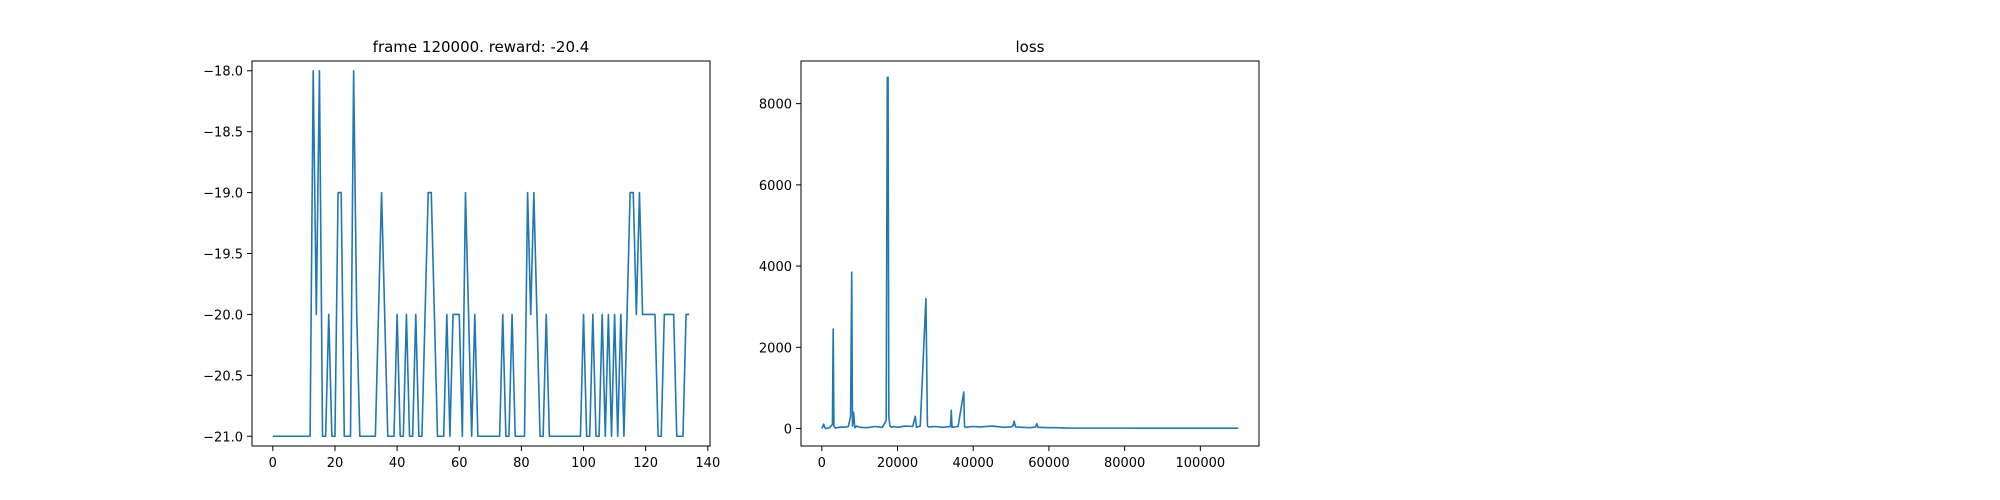  What do you see at coordinates (223, 194) in the screenshot?
I see `reward-chart-y-tick-label: −19.0` at bounding box center [223, 194].